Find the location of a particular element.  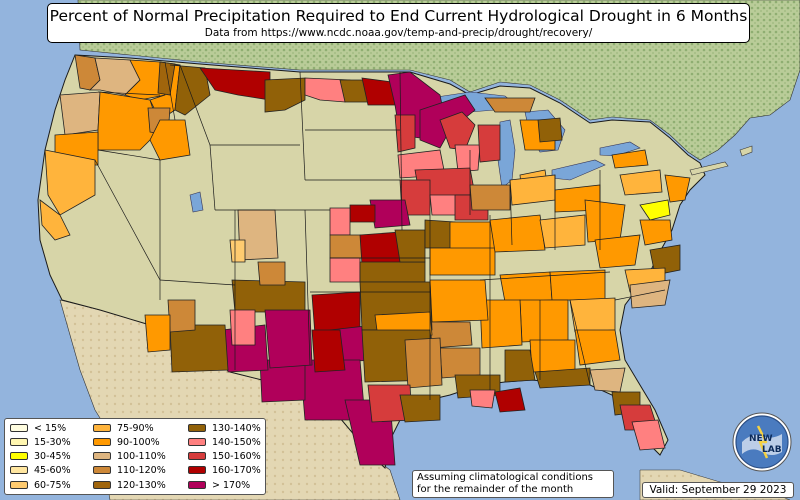

region-ms-south is located at coordinates (520, 366).